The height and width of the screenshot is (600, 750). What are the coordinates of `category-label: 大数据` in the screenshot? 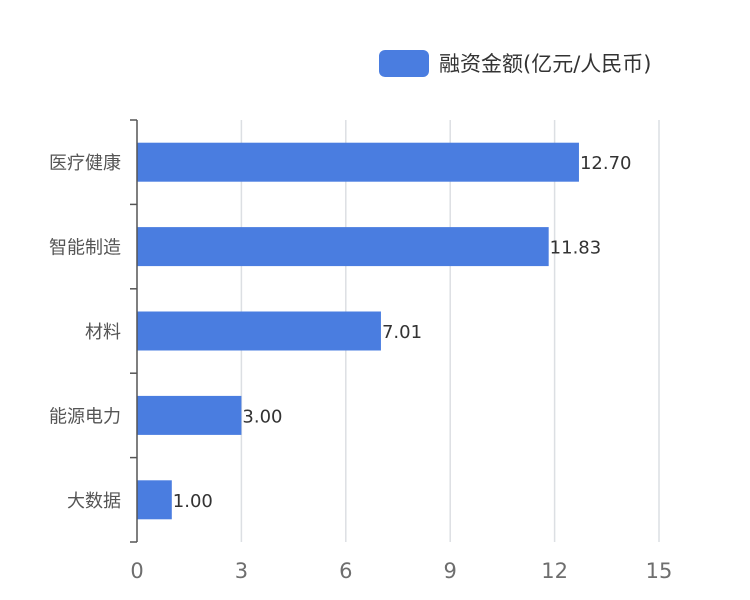 It's located at (94, 501).